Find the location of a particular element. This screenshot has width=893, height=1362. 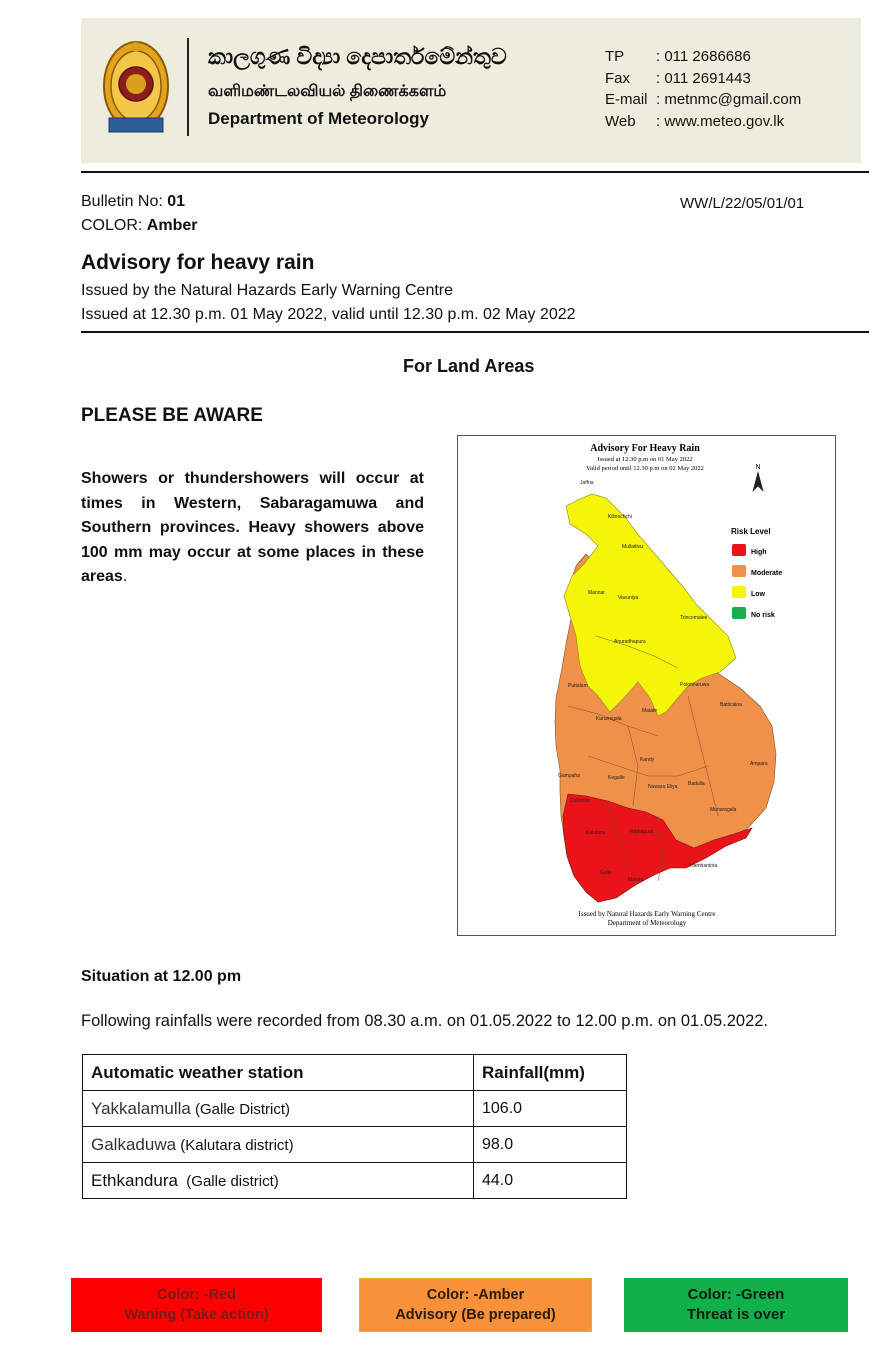

contact-web: Web: www.meteo.gov.lk is located at coordinates (695, 121).